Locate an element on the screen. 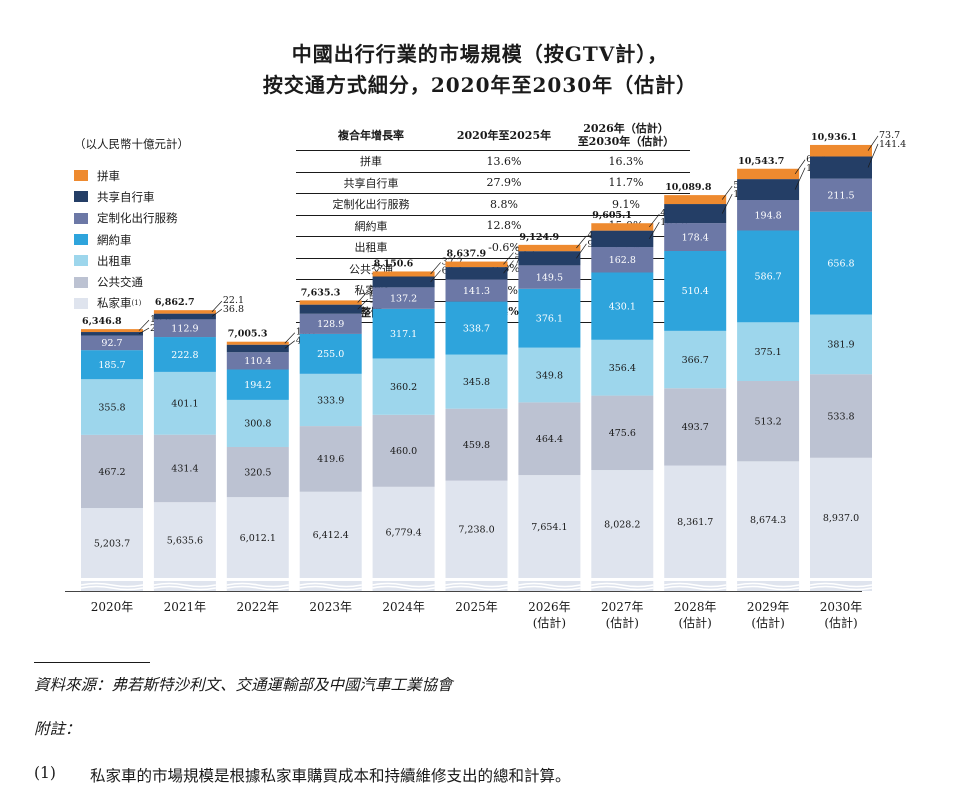  bar-value-label: 178.4 is located at coordinates (695, 237).